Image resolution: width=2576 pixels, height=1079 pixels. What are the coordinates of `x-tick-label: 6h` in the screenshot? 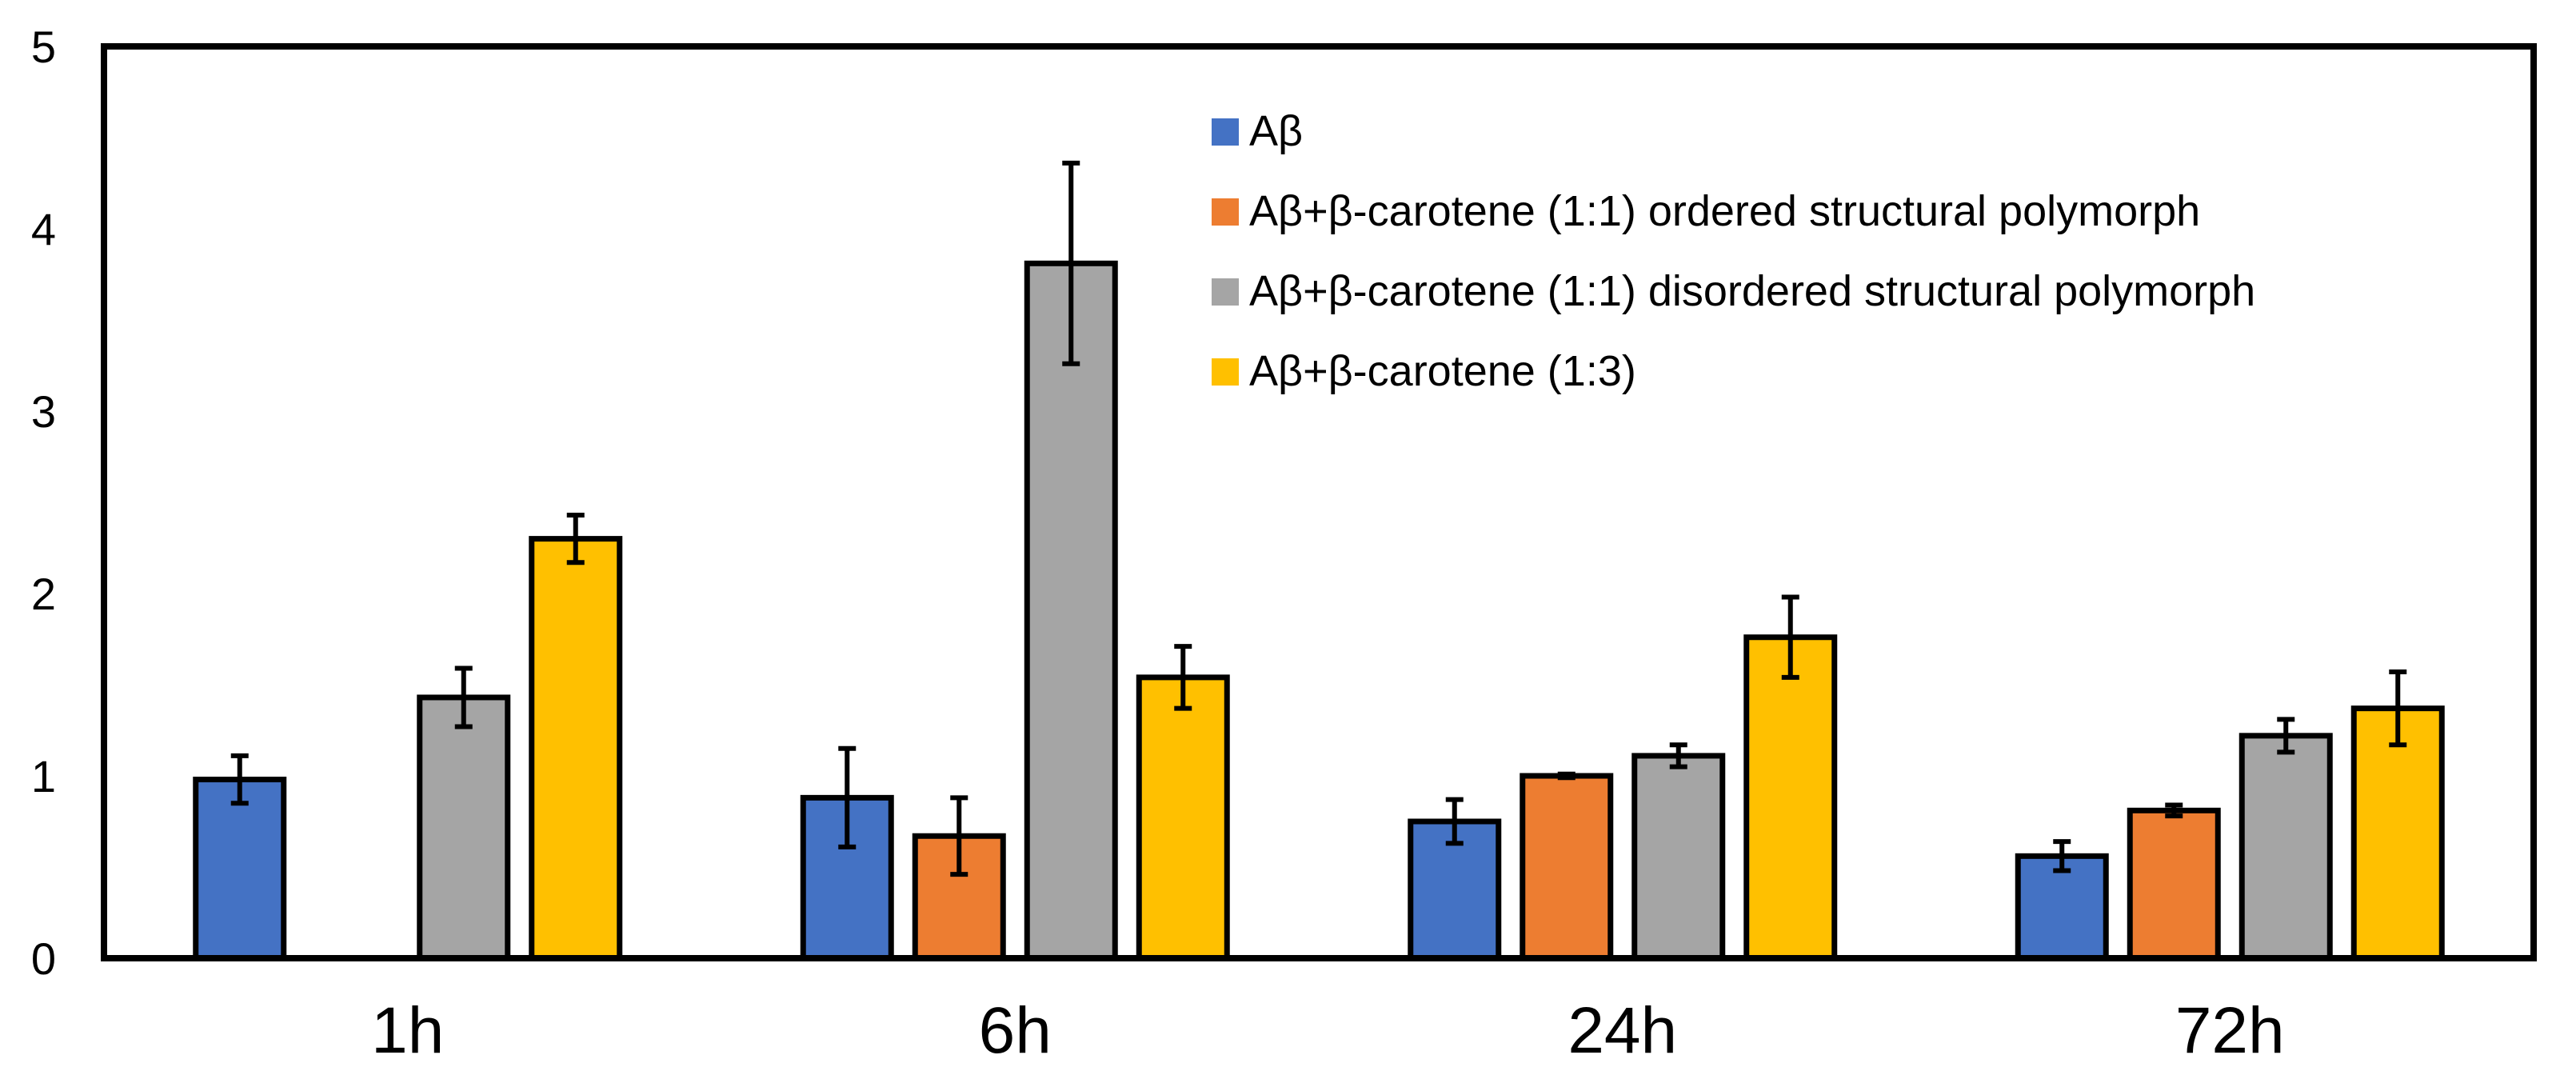 It's located at (1015, 1030).